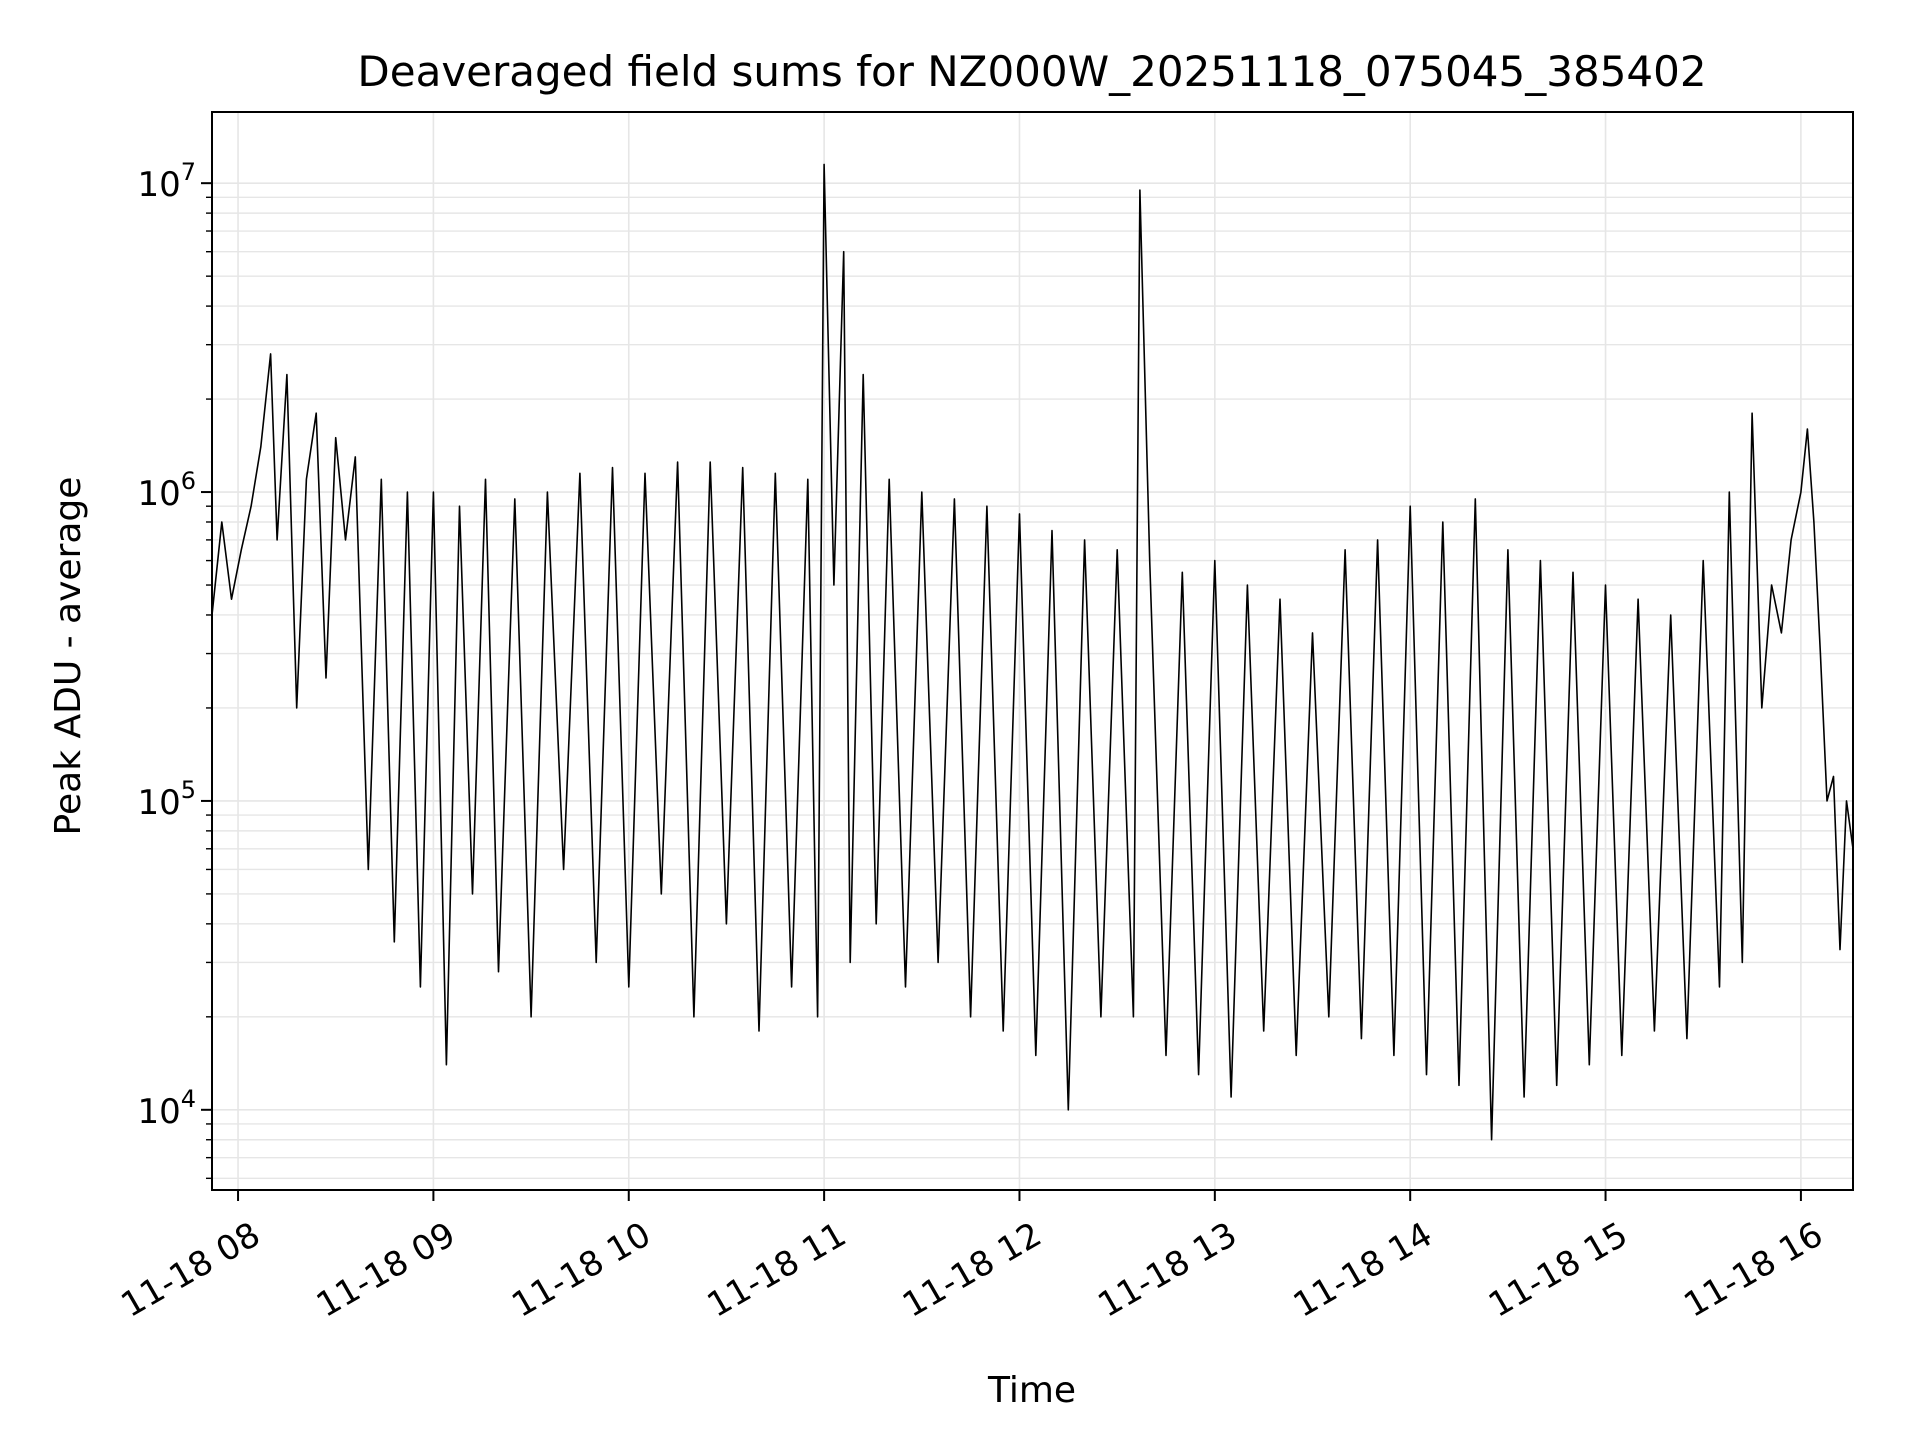 Image resolution: width=1920 pixels, height=1444 pixels. I want to click on y-tick-label: 10⁷, so click(166, 181).